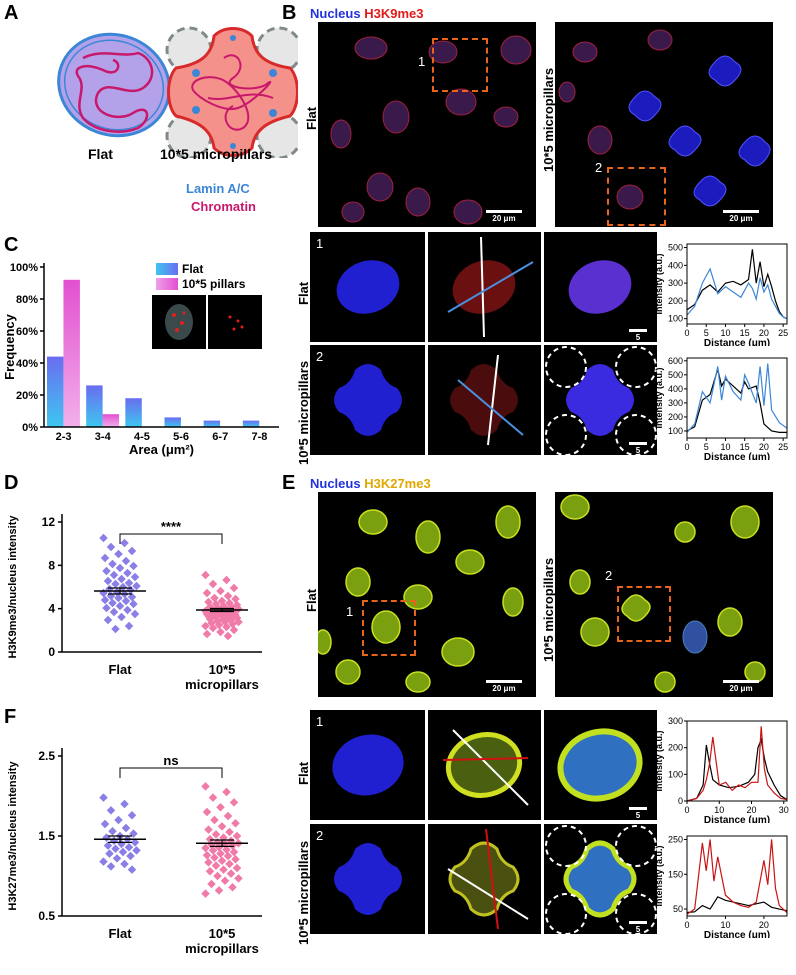 This screenshot has height=975, width=796. Describe the element at coordinates (10, 717) in the screenshot. I see `panel-f-label: F` at that location.